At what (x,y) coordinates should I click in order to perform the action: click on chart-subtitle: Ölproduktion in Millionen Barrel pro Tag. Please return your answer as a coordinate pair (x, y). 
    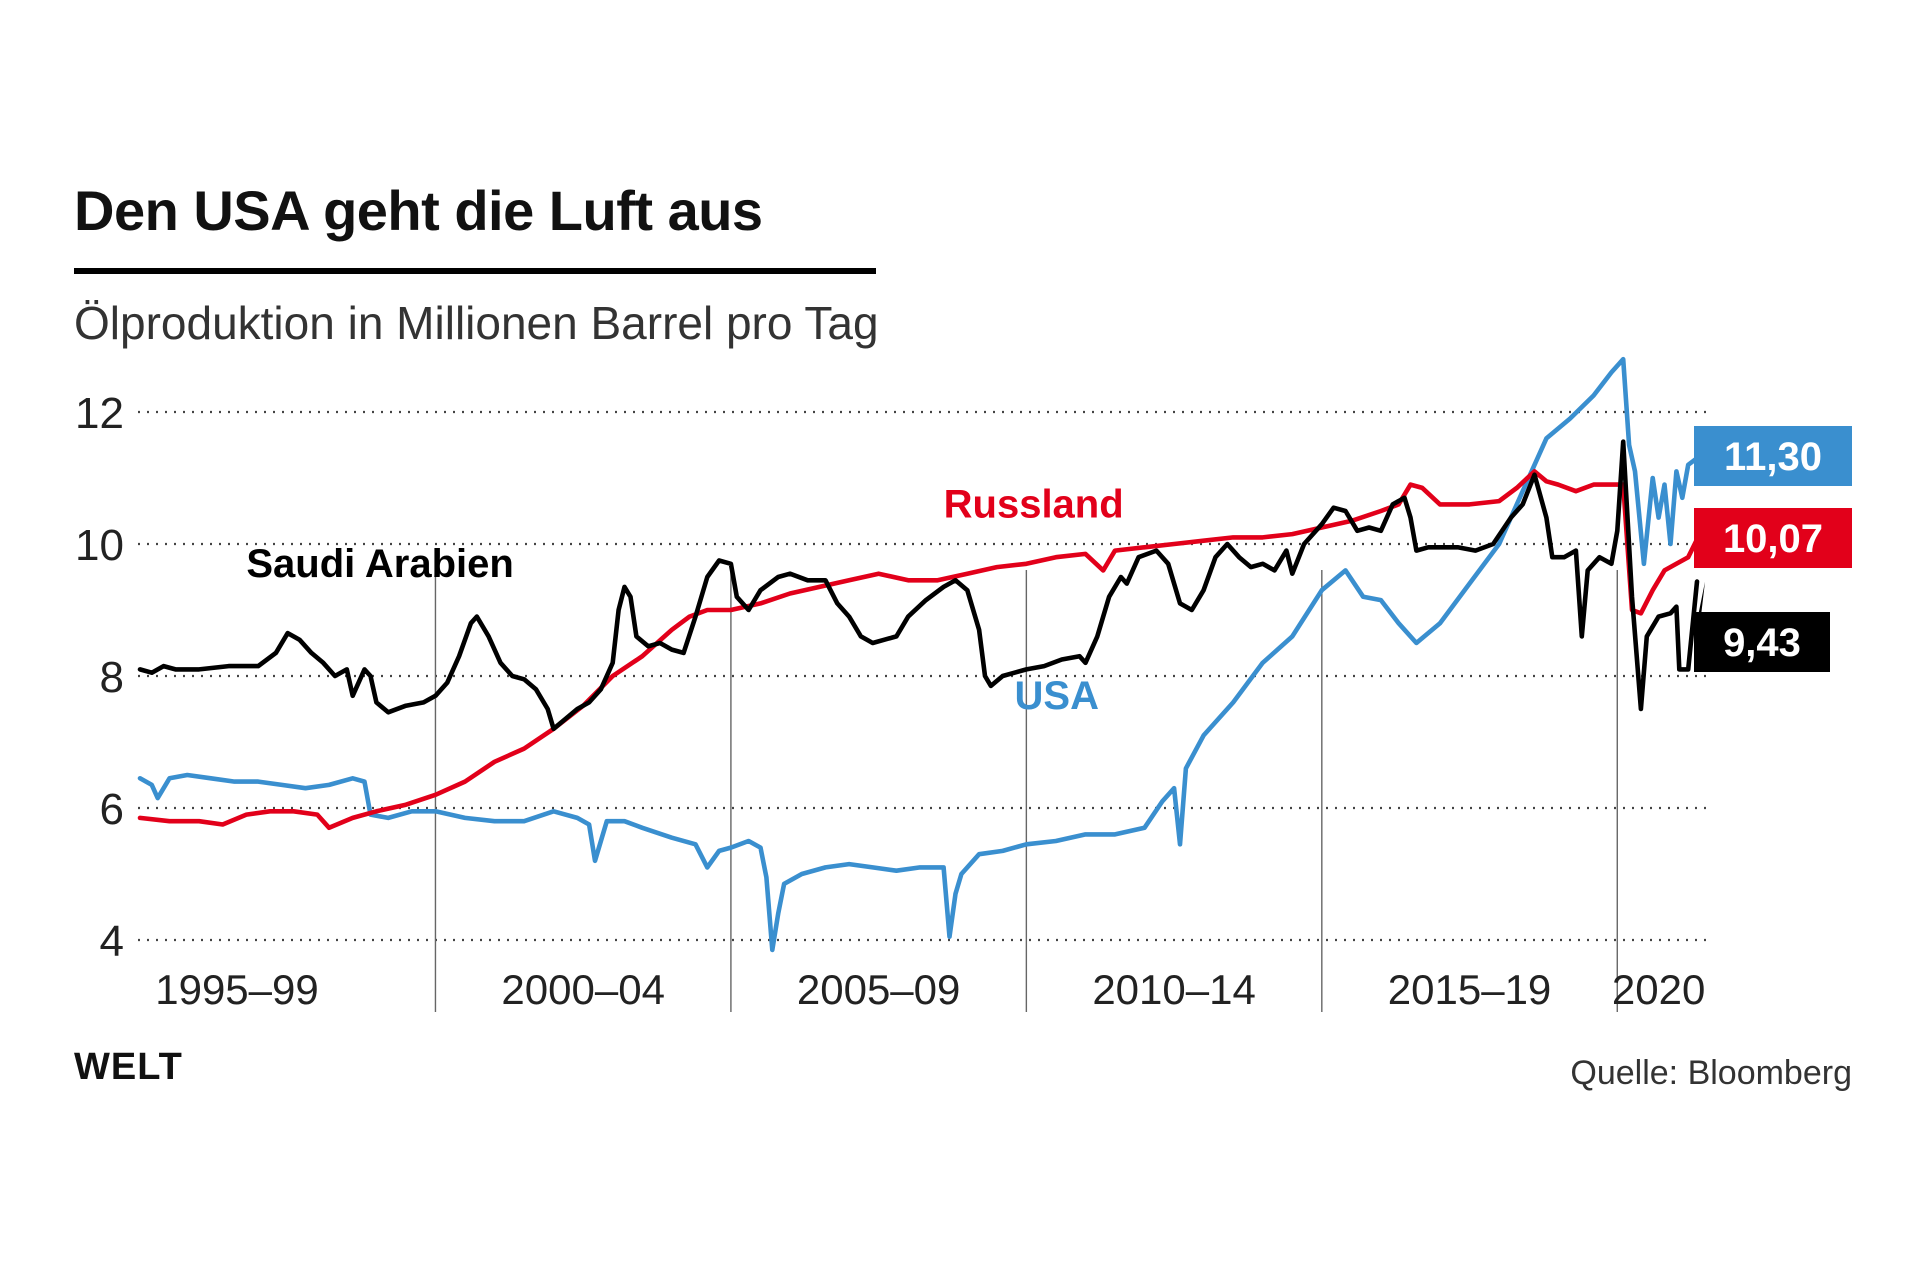
    Looking at the image, I should click on (476, 323).